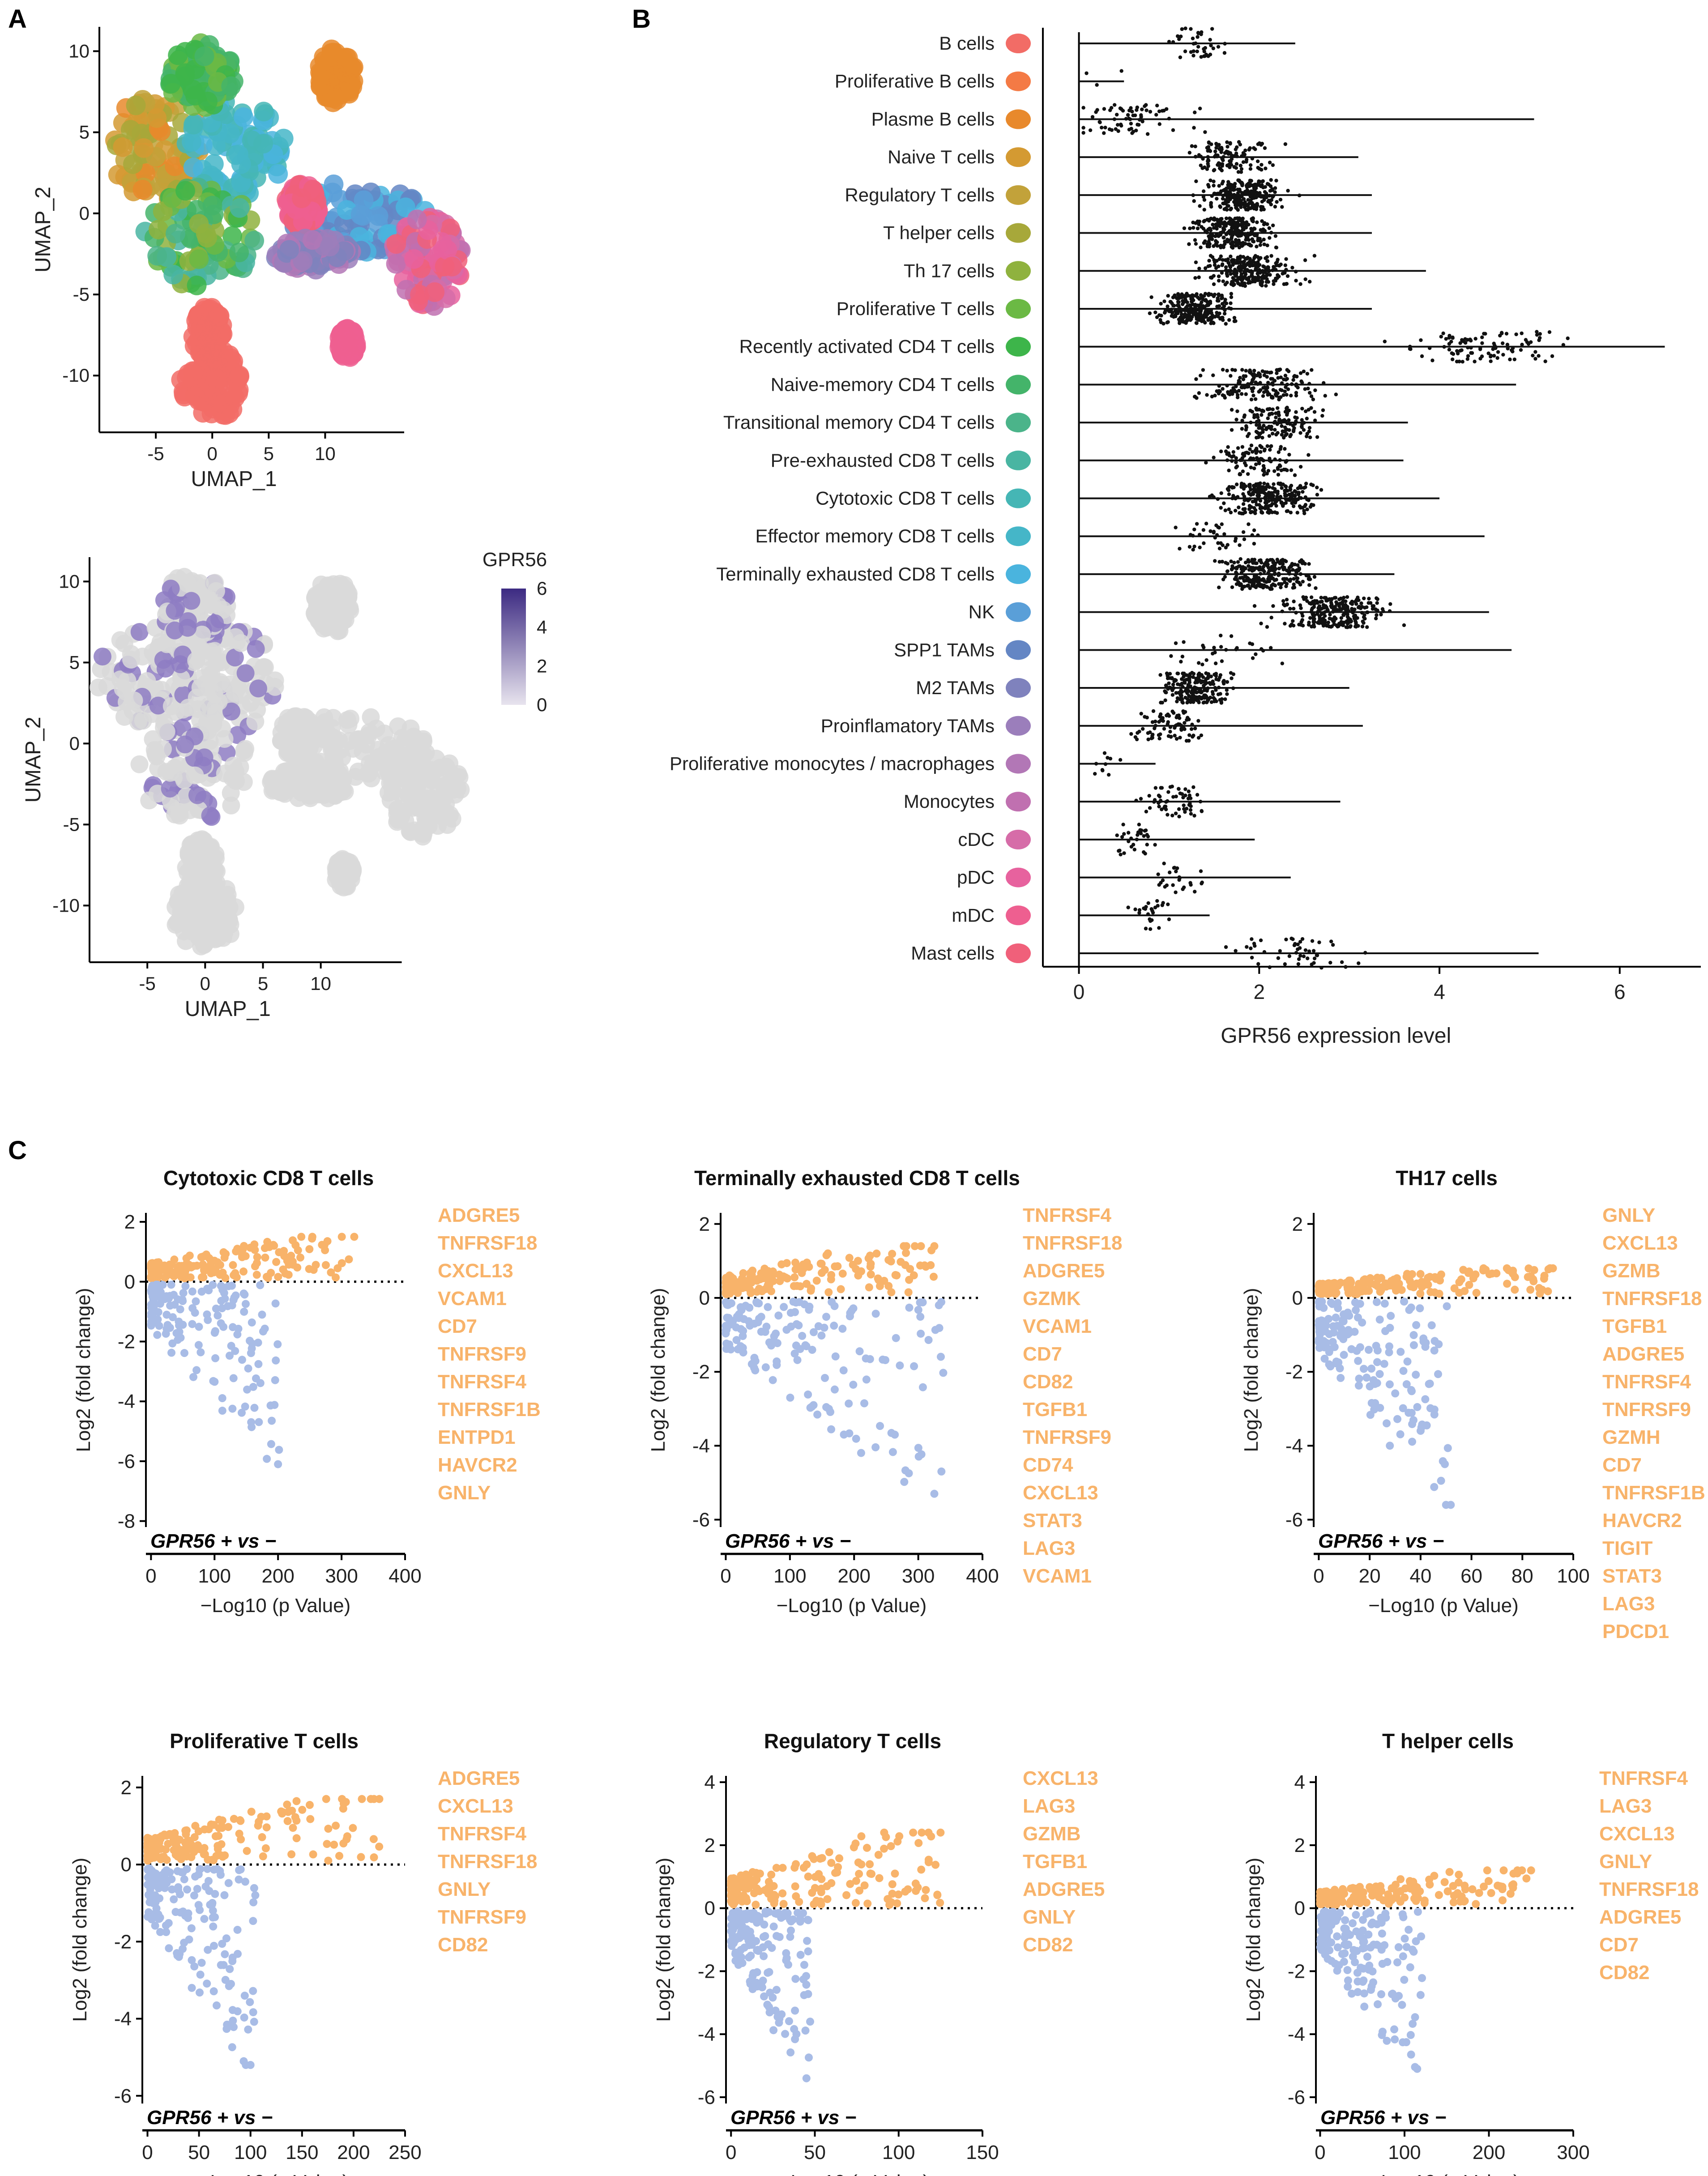  I want to click on colorbar, so click(513, 647).